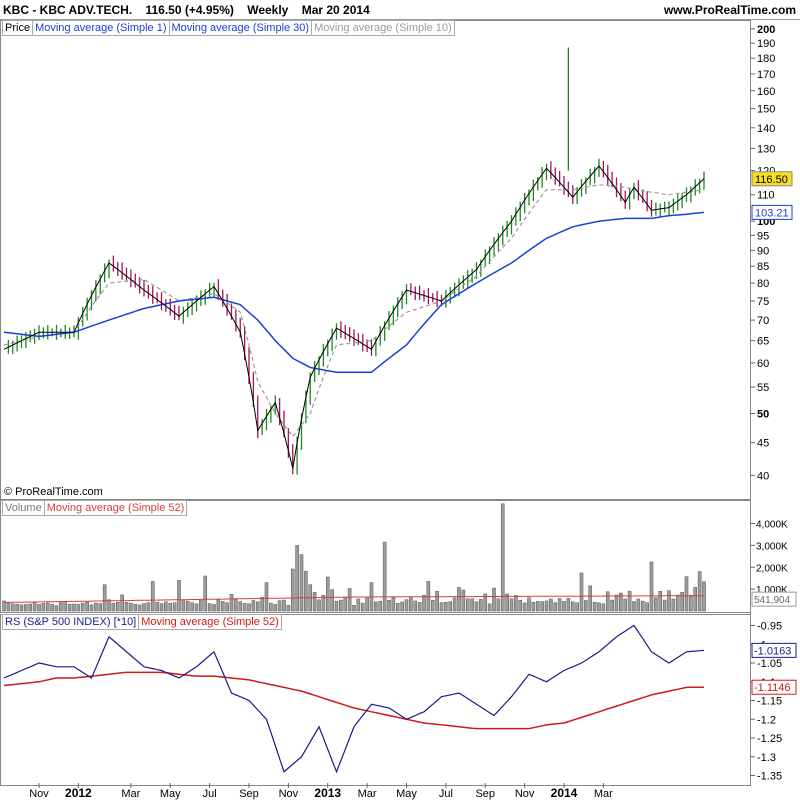  Describe the element at coordinates (769, 739) in the screenshot. I see `rs-ytick-label: -1.25` at that location.